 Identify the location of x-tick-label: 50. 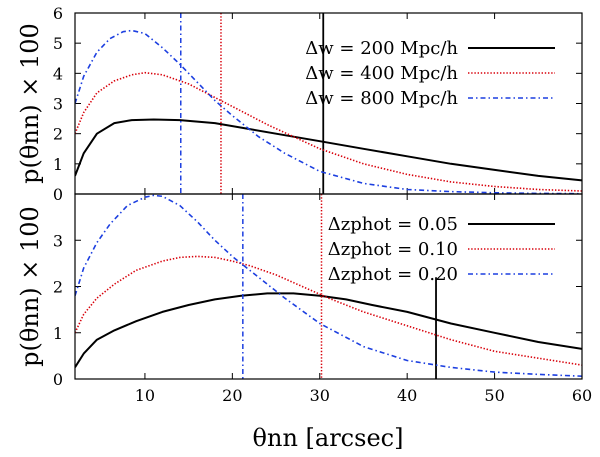
(494, 395).